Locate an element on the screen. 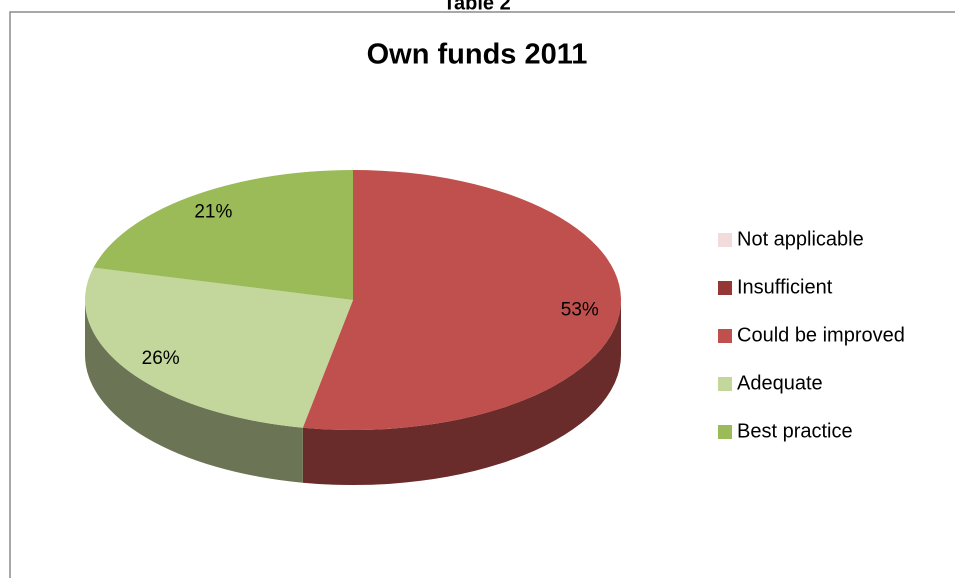  legend-label: Not applicable is located at coordinates (800, 239).